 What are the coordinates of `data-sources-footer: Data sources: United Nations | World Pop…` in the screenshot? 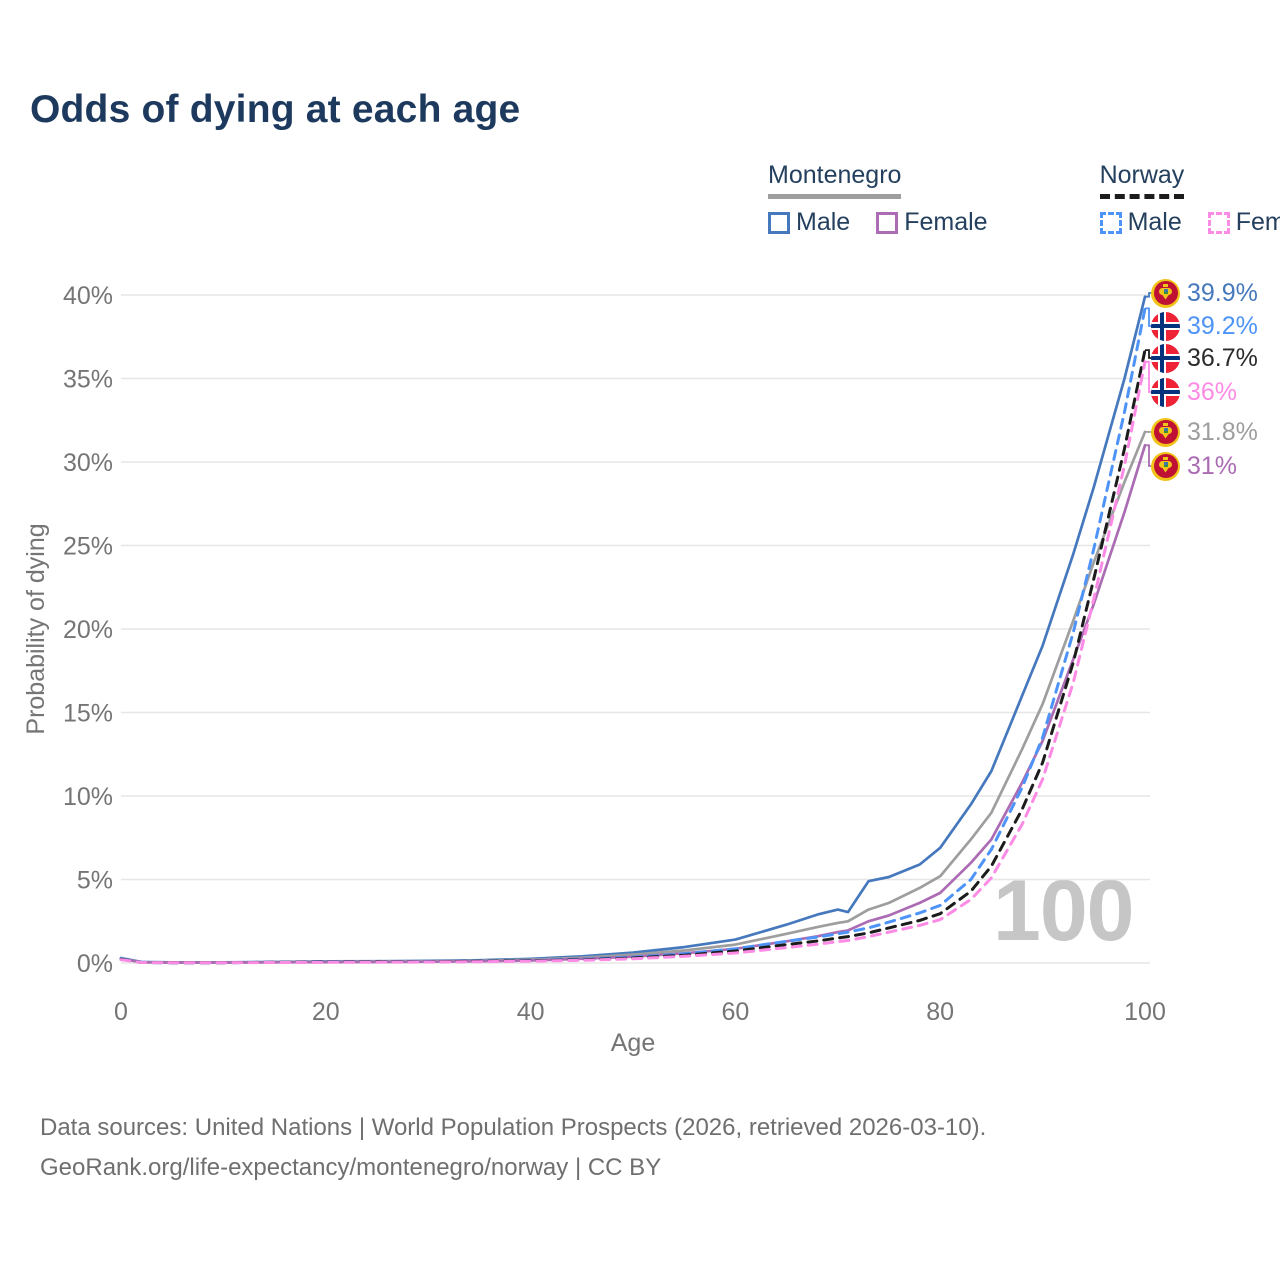 It's located at (513, 1148).